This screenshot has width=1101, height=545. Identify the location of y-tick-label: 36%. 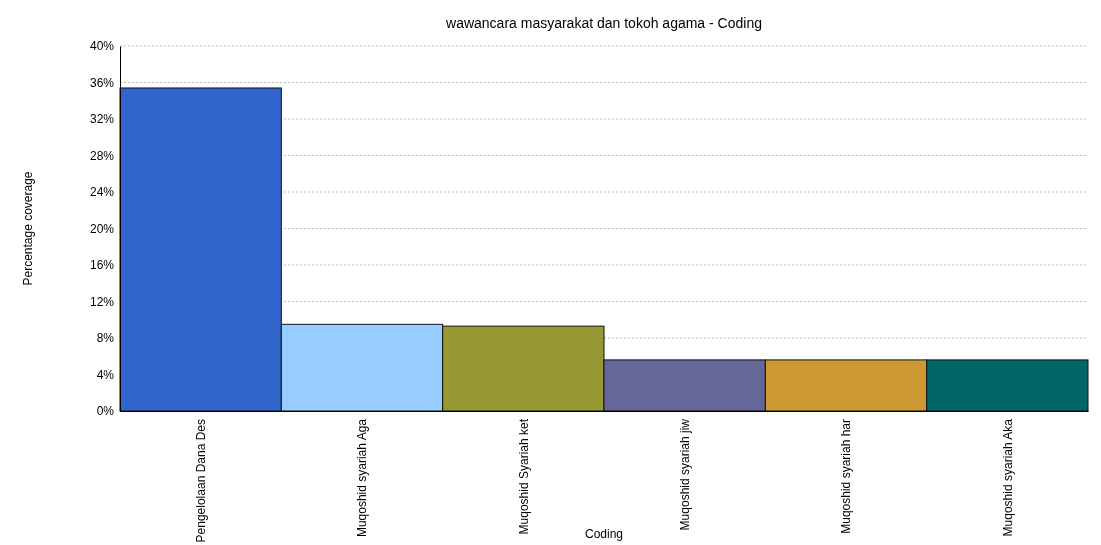
(102, 82).